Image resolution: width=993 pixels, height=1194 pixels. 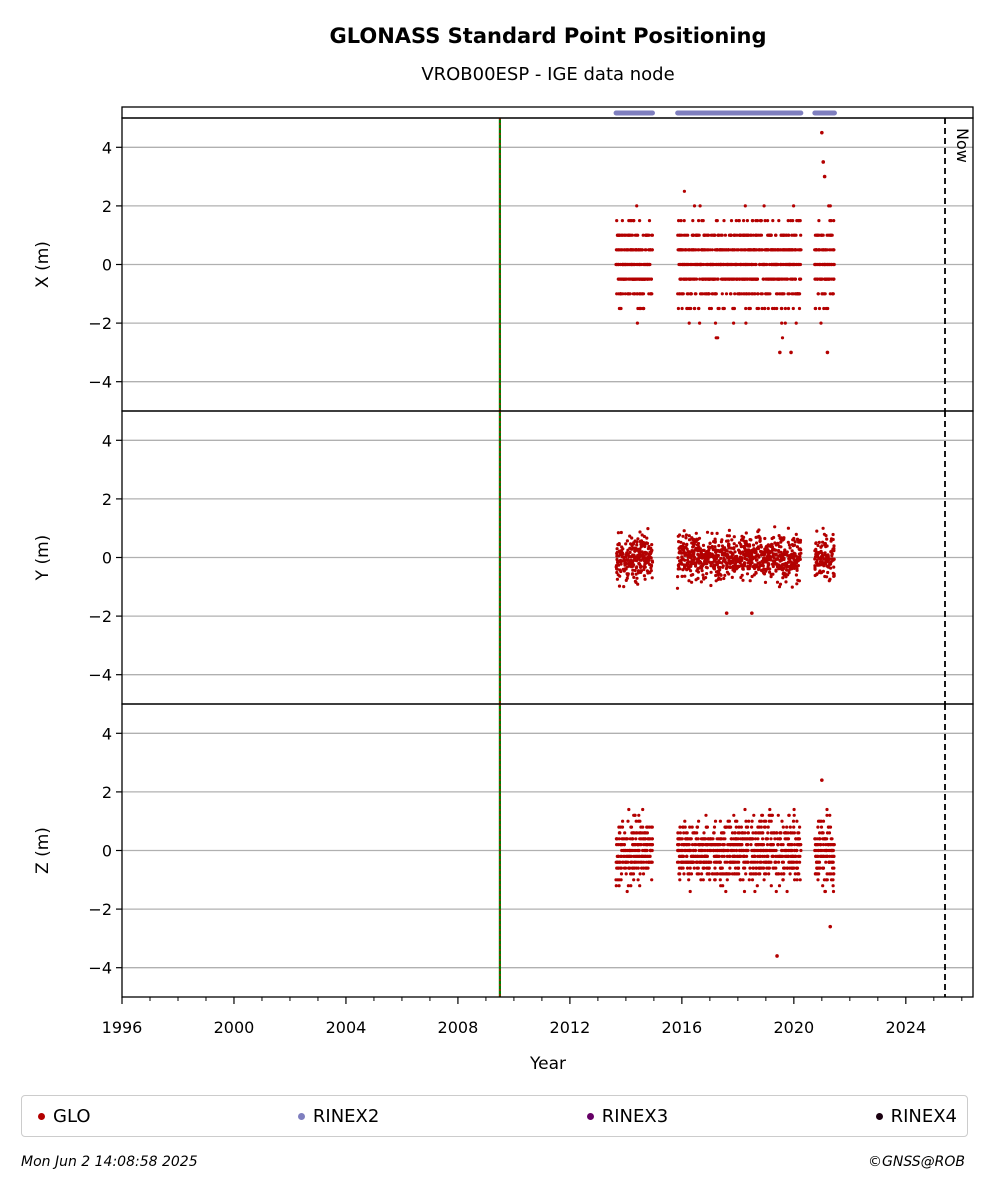 What do you see at coordinates (458, 1027) in the screenshot?
I see `x-tick-label: 2008` at bounding box center [458, 1027].